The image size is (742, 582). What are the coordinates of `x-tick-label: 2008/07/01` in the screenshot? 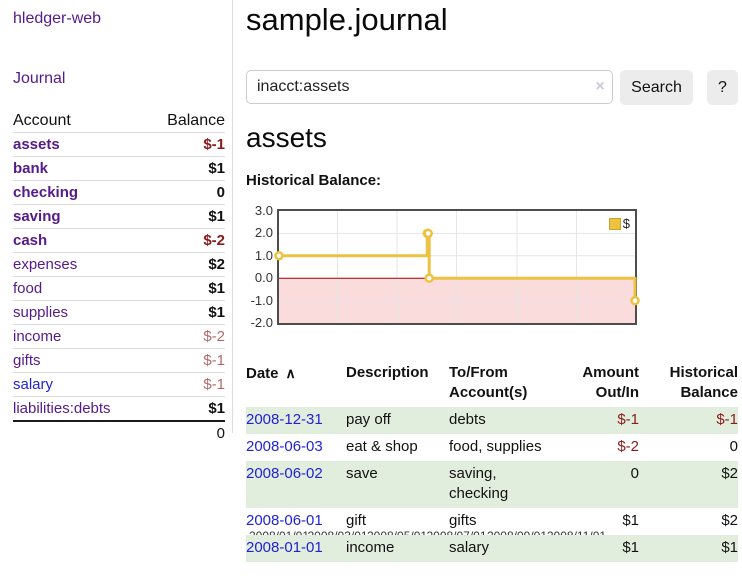 It's located at (456, 536).